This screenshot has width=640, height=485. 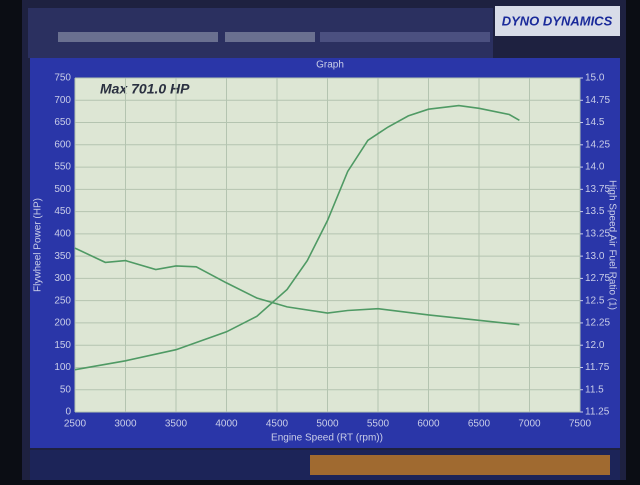 I want to click on series-line, so click(x=297, y=286).